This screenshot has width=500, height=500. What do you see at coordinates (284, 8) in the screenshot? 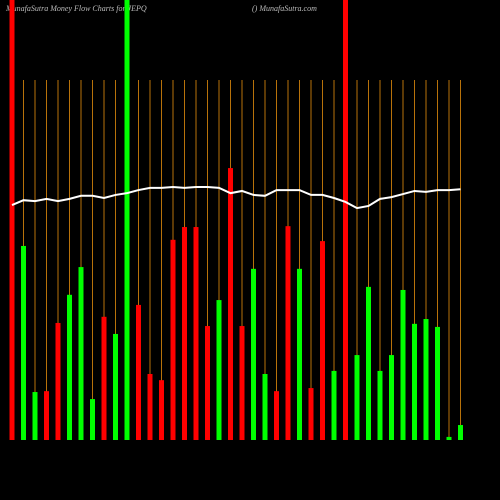
I see `chart-subtitle: () MunafaSutra.com` at bounding box center [284, 8].